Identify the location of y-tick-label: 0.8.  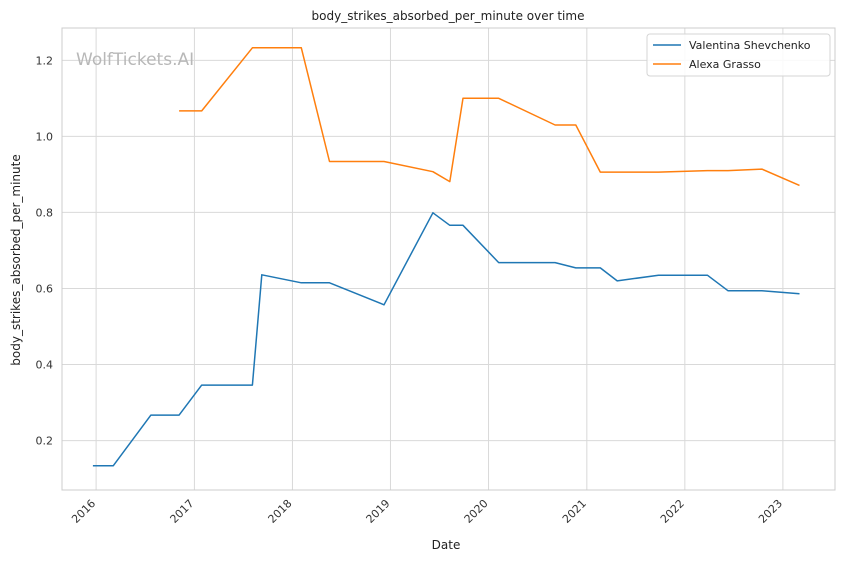
(45, 212).